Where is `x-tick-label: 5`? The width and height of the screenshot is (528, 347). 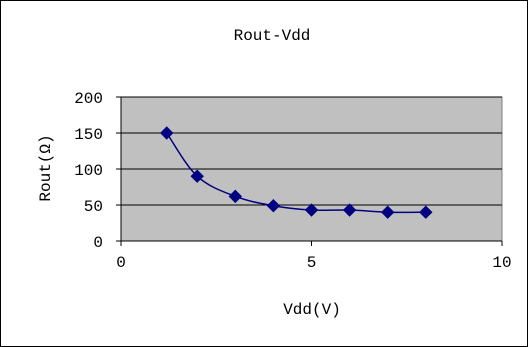
x-tick-label: 5 is located at coordinates (312, 263).